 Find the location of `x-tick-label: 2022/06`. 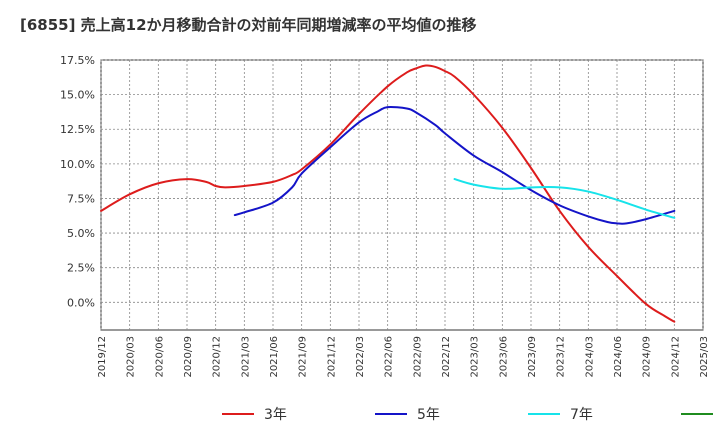

x-tick-label: 2022/06 is located at coordinates (389, 357).